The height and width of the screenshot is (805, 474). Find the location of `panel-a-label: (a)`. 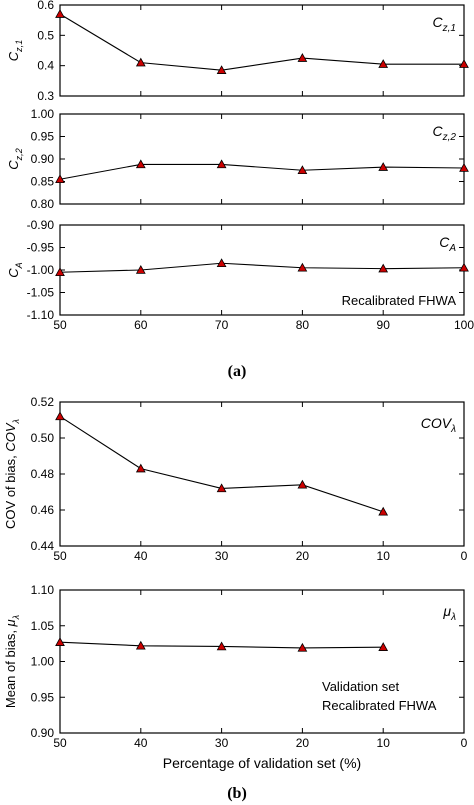

panel-a-label: (a) is located at coordinates (237, 371).